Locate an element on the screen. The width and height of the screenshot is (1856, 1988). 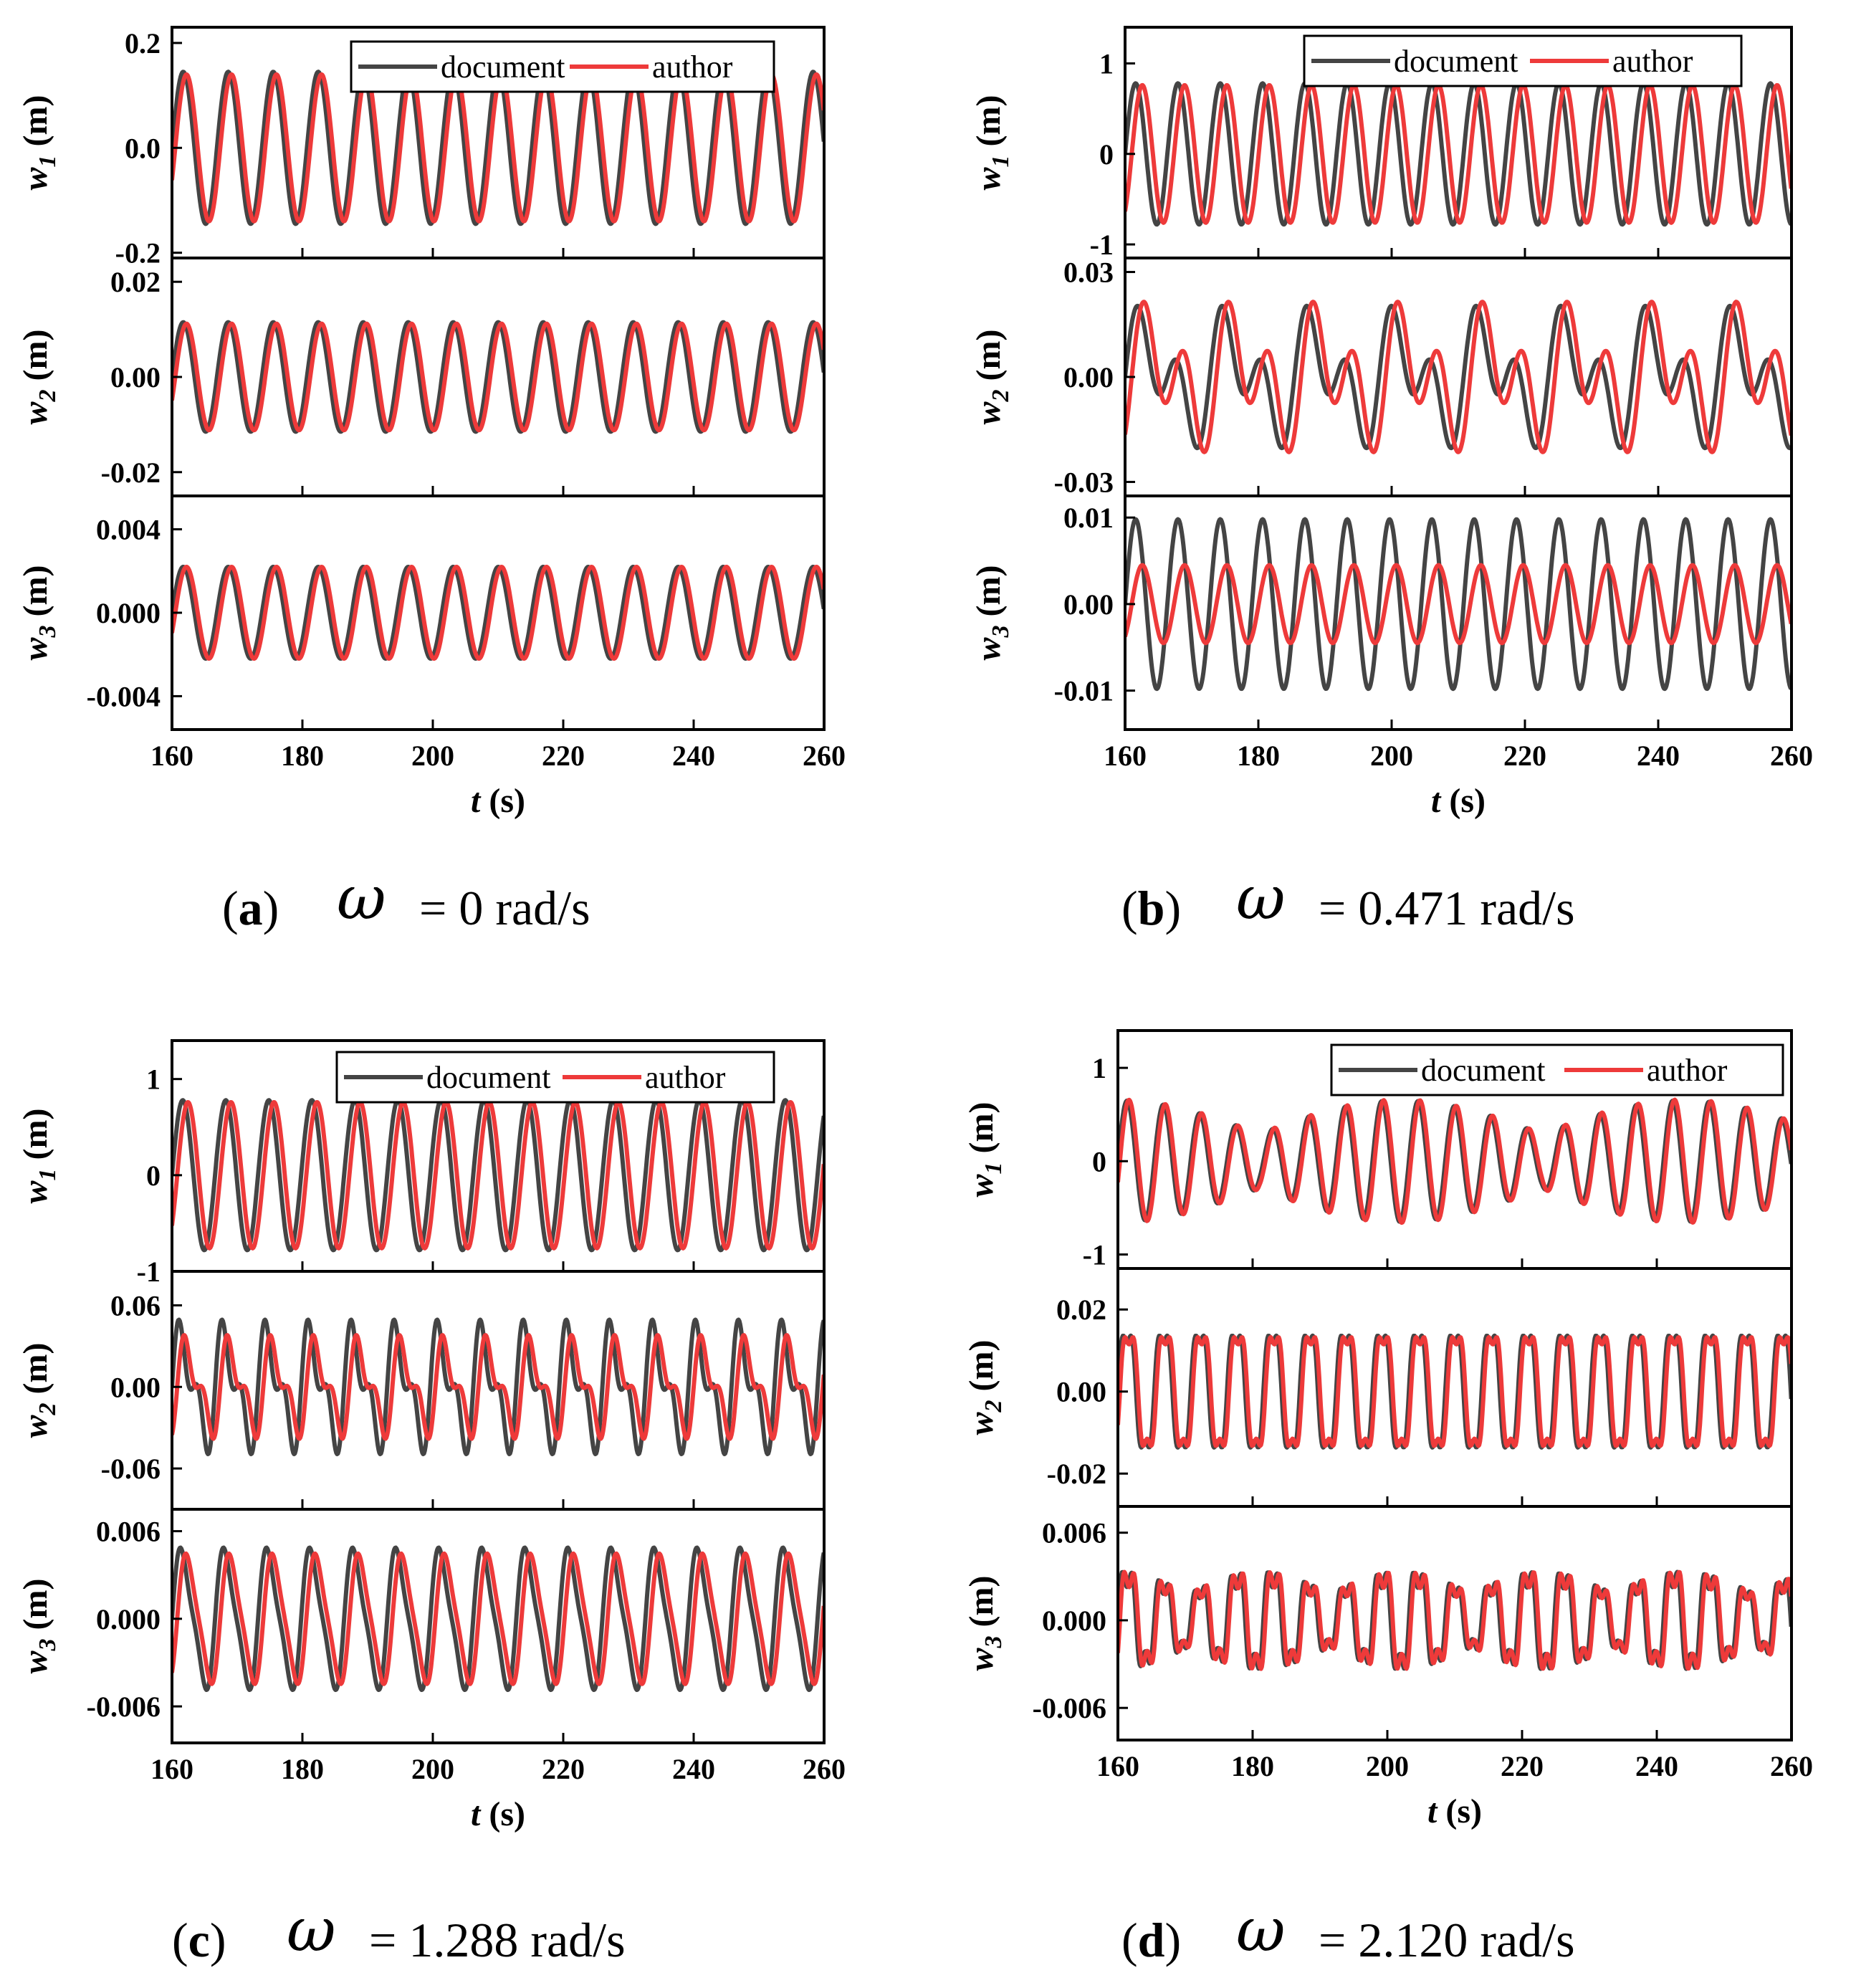
legend-label-author: author is located at coordinates (1652, 61).